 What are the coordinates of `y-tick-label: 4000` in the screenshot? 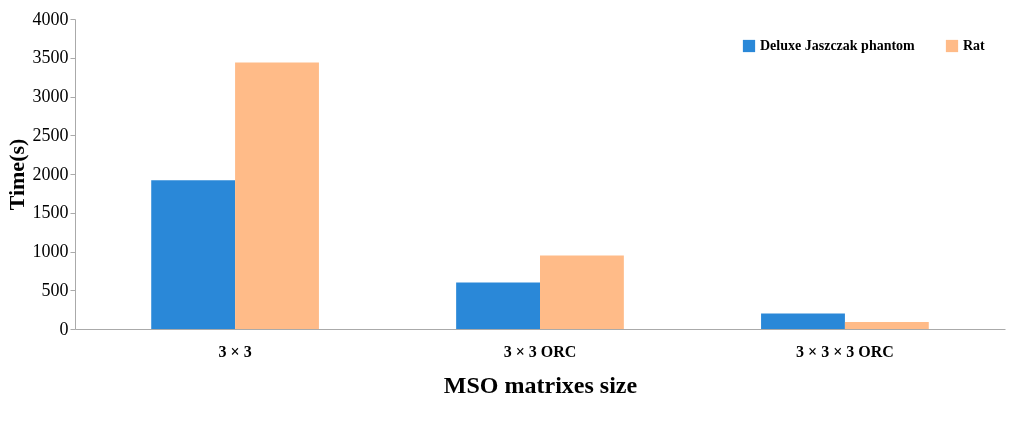 It's located at (50, 18).